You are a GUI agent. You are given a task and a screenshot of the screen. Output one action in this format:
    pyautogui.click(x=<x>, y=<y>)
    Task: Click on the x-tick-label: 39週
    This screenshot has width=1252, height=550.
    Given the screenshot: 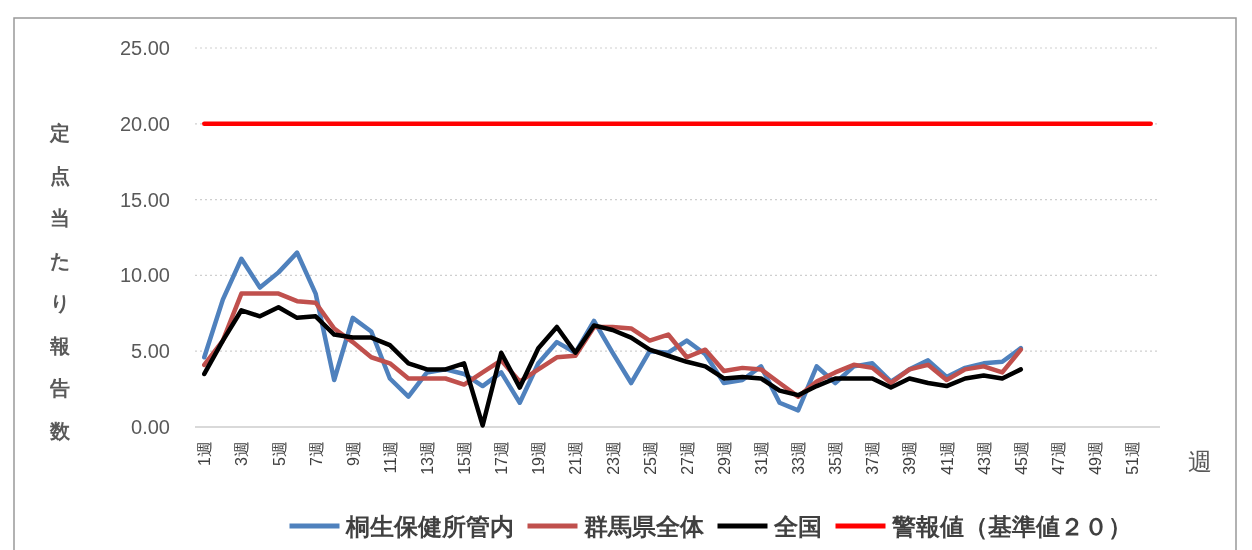 What is the action you would take?
    pyautogui.click(x=910, y=458)
    